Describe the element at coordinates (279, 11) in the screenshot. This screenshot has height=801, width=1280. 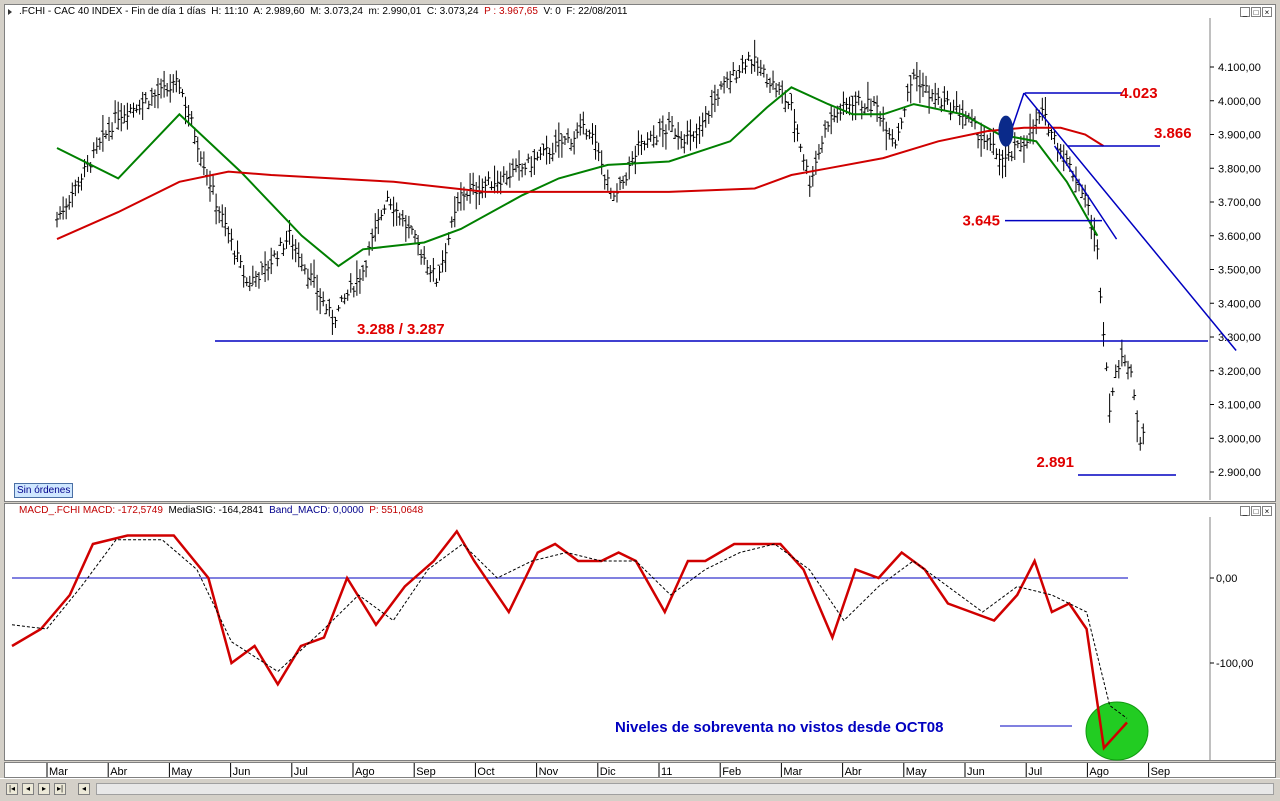
I see `header-open: A: 2.989,60` at that location.